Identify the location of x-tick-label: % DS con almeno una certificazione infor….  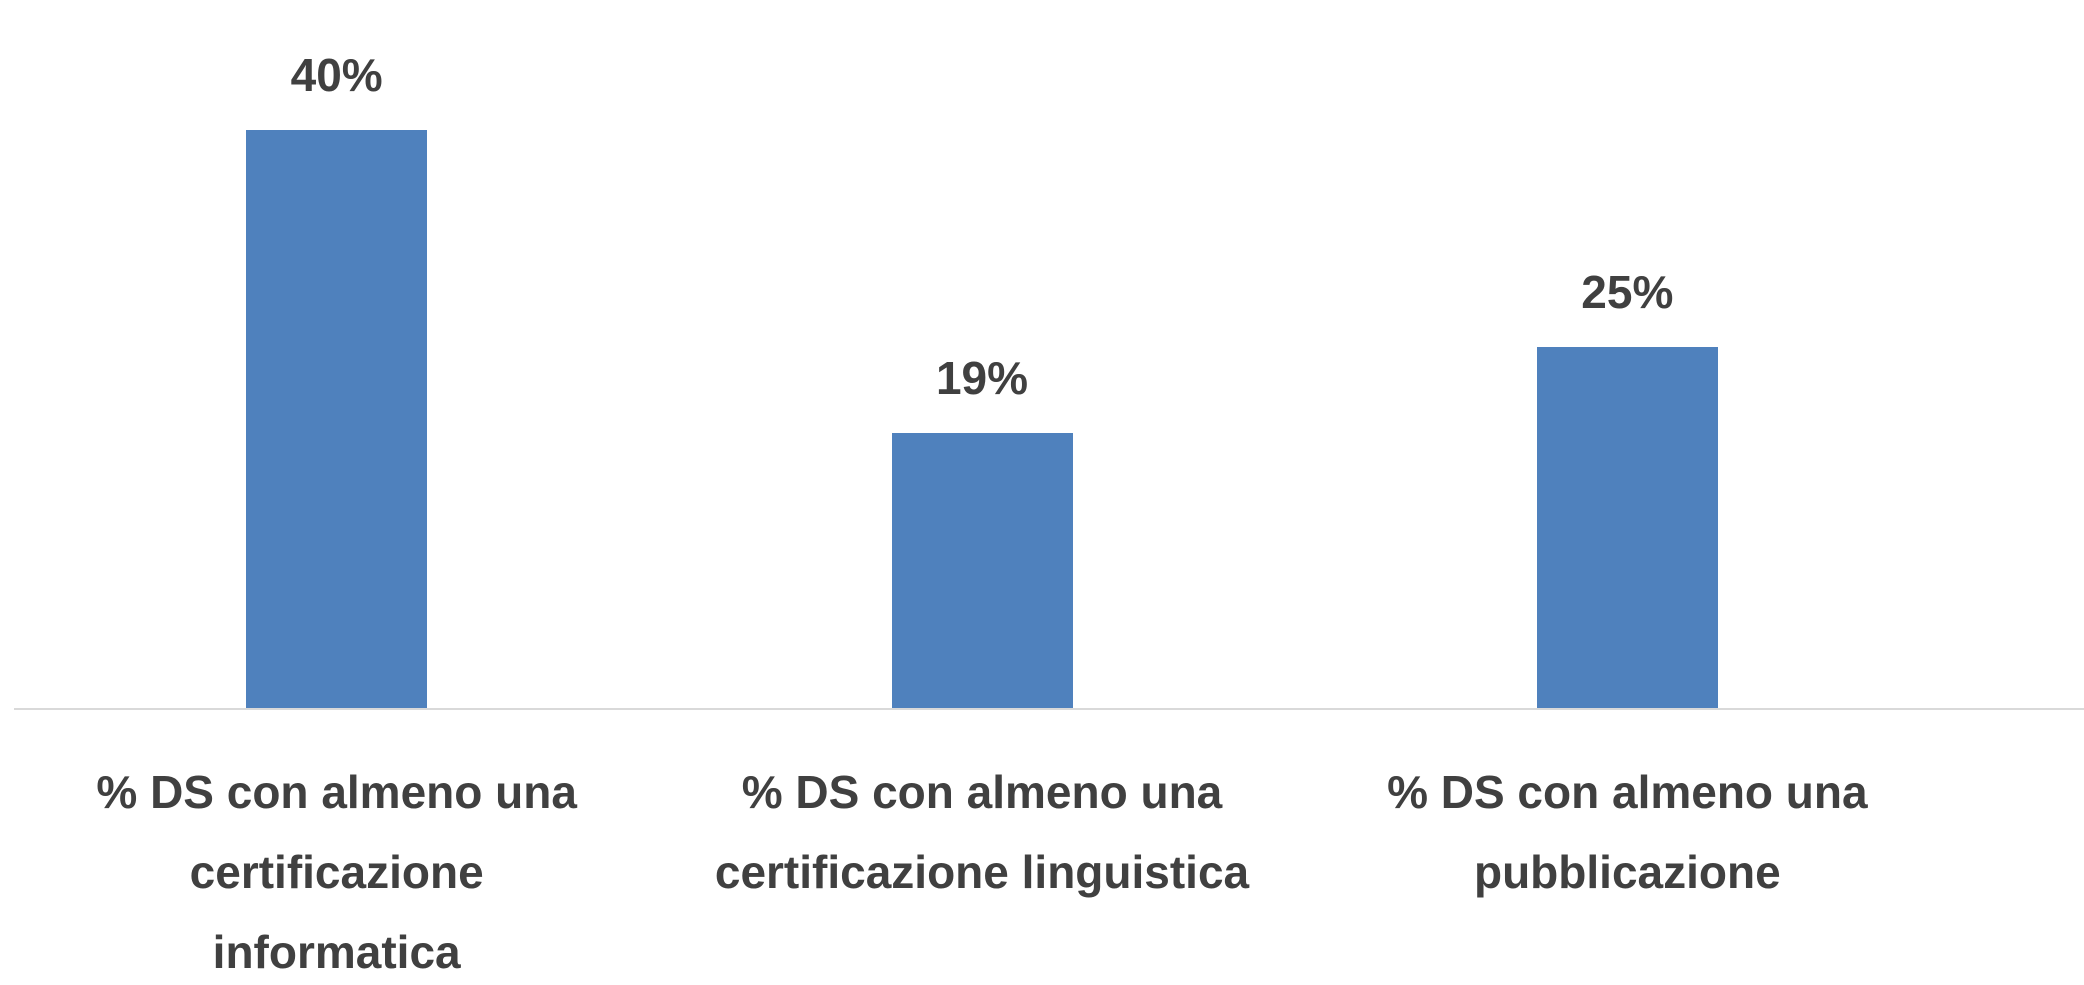
(336, 872).